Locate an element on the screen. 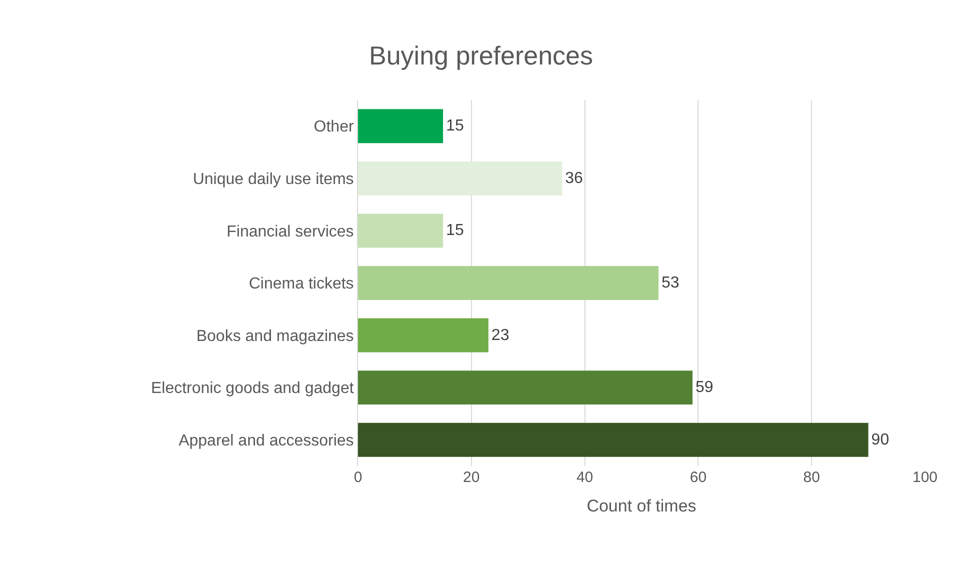 The height and width of the screenshot is (581, 962). x-tick-label: 100 is located at coordinates (925, 477).